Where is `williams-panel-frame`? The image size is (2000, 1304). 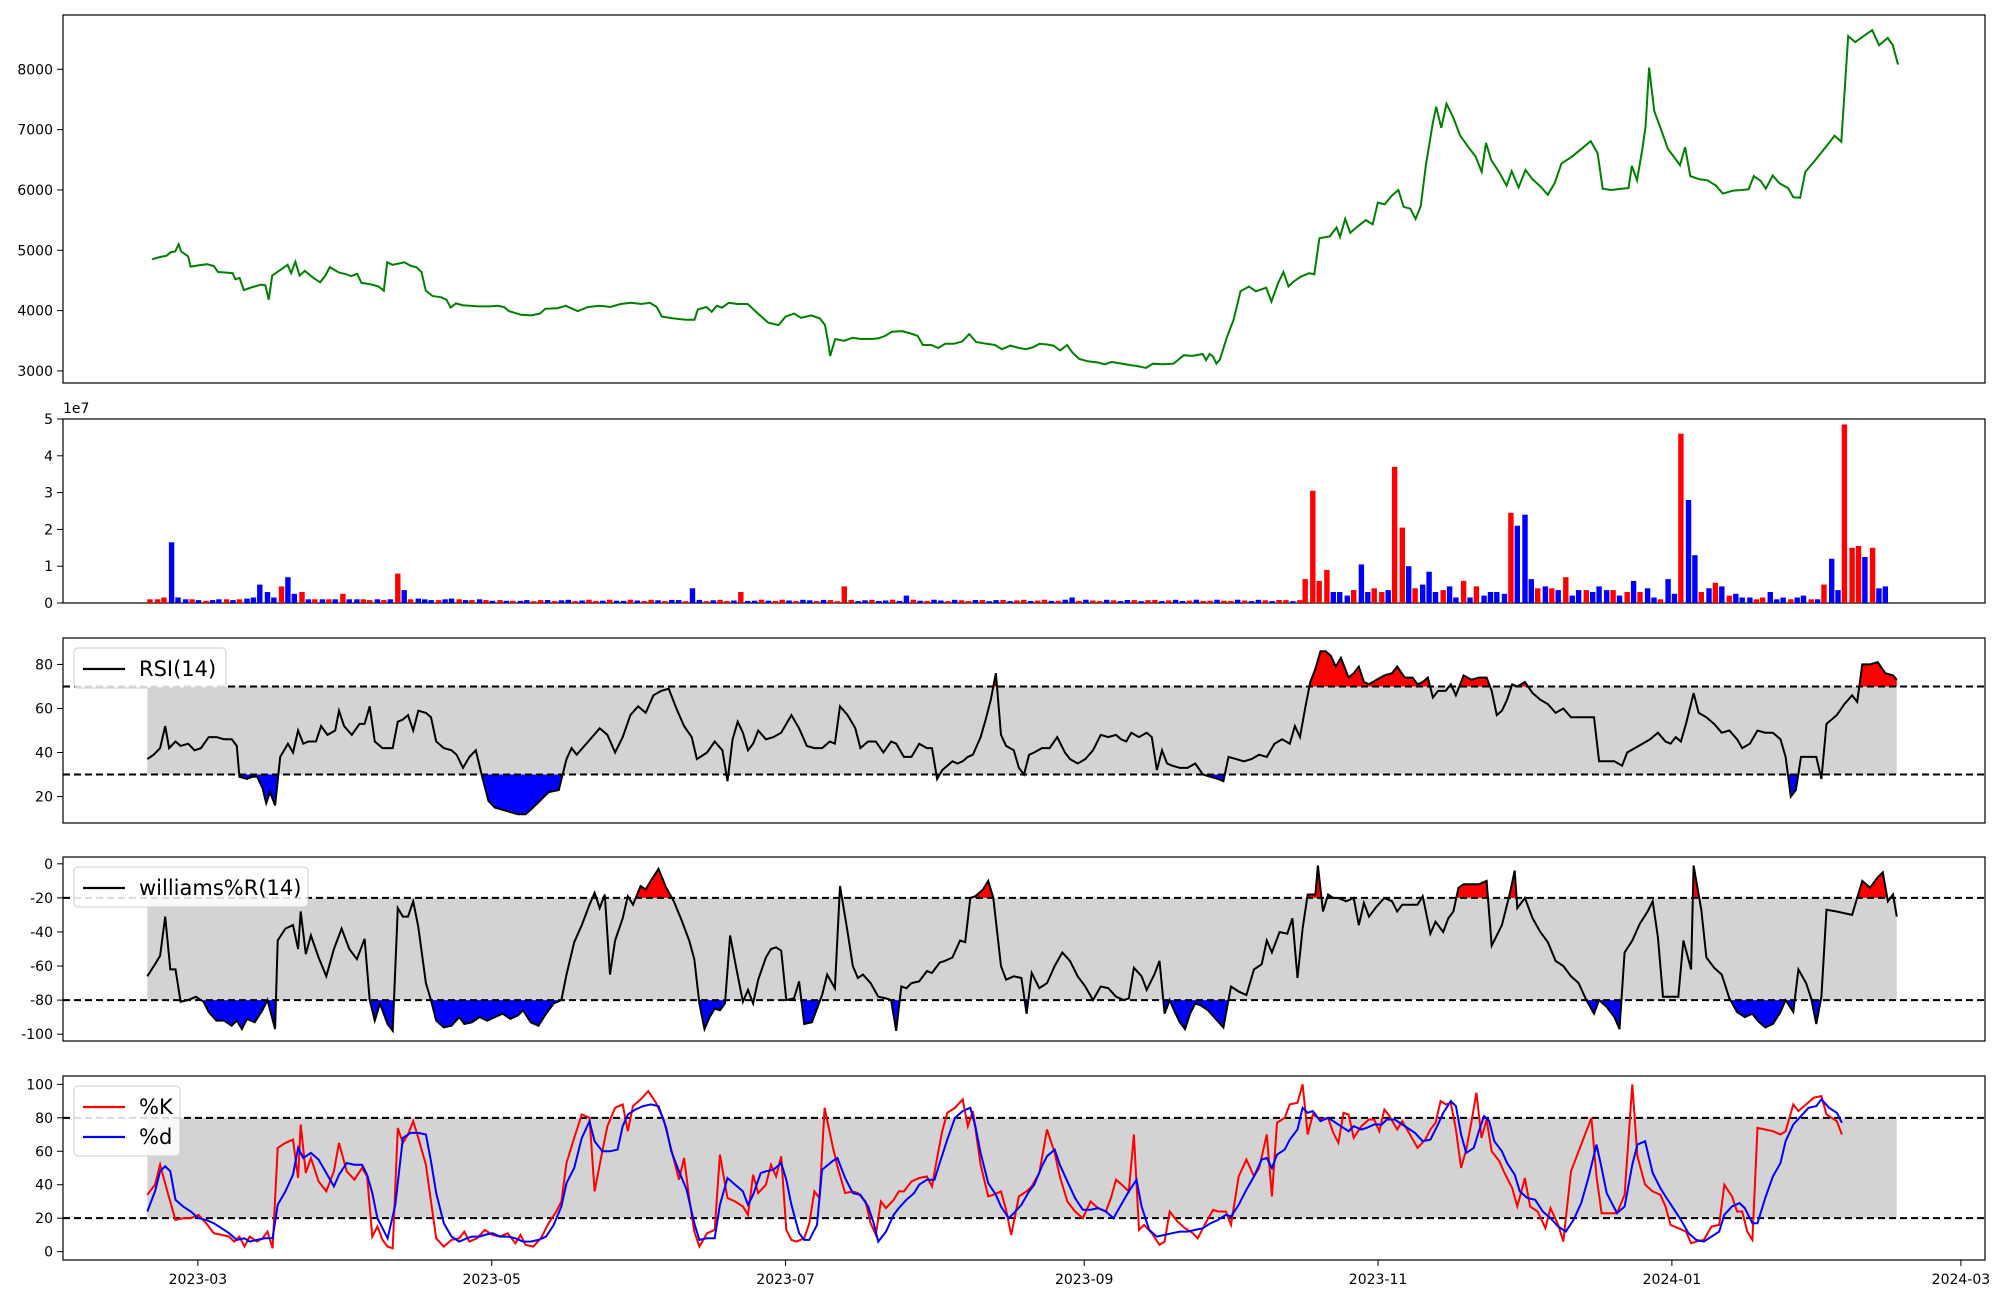
williams-panel-frame is located at coordinates (1024, 949).